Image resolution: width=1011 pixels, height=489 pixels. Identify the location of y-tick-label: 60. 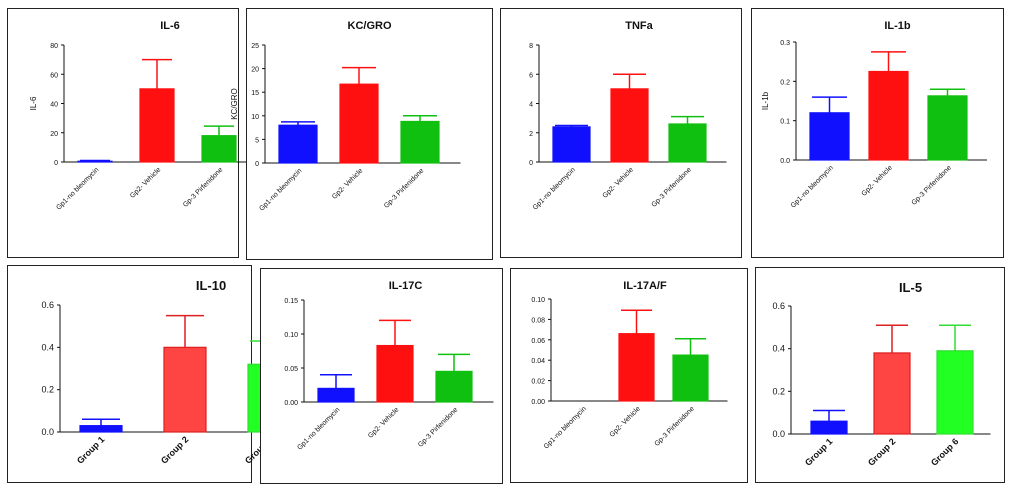
(54, 75).